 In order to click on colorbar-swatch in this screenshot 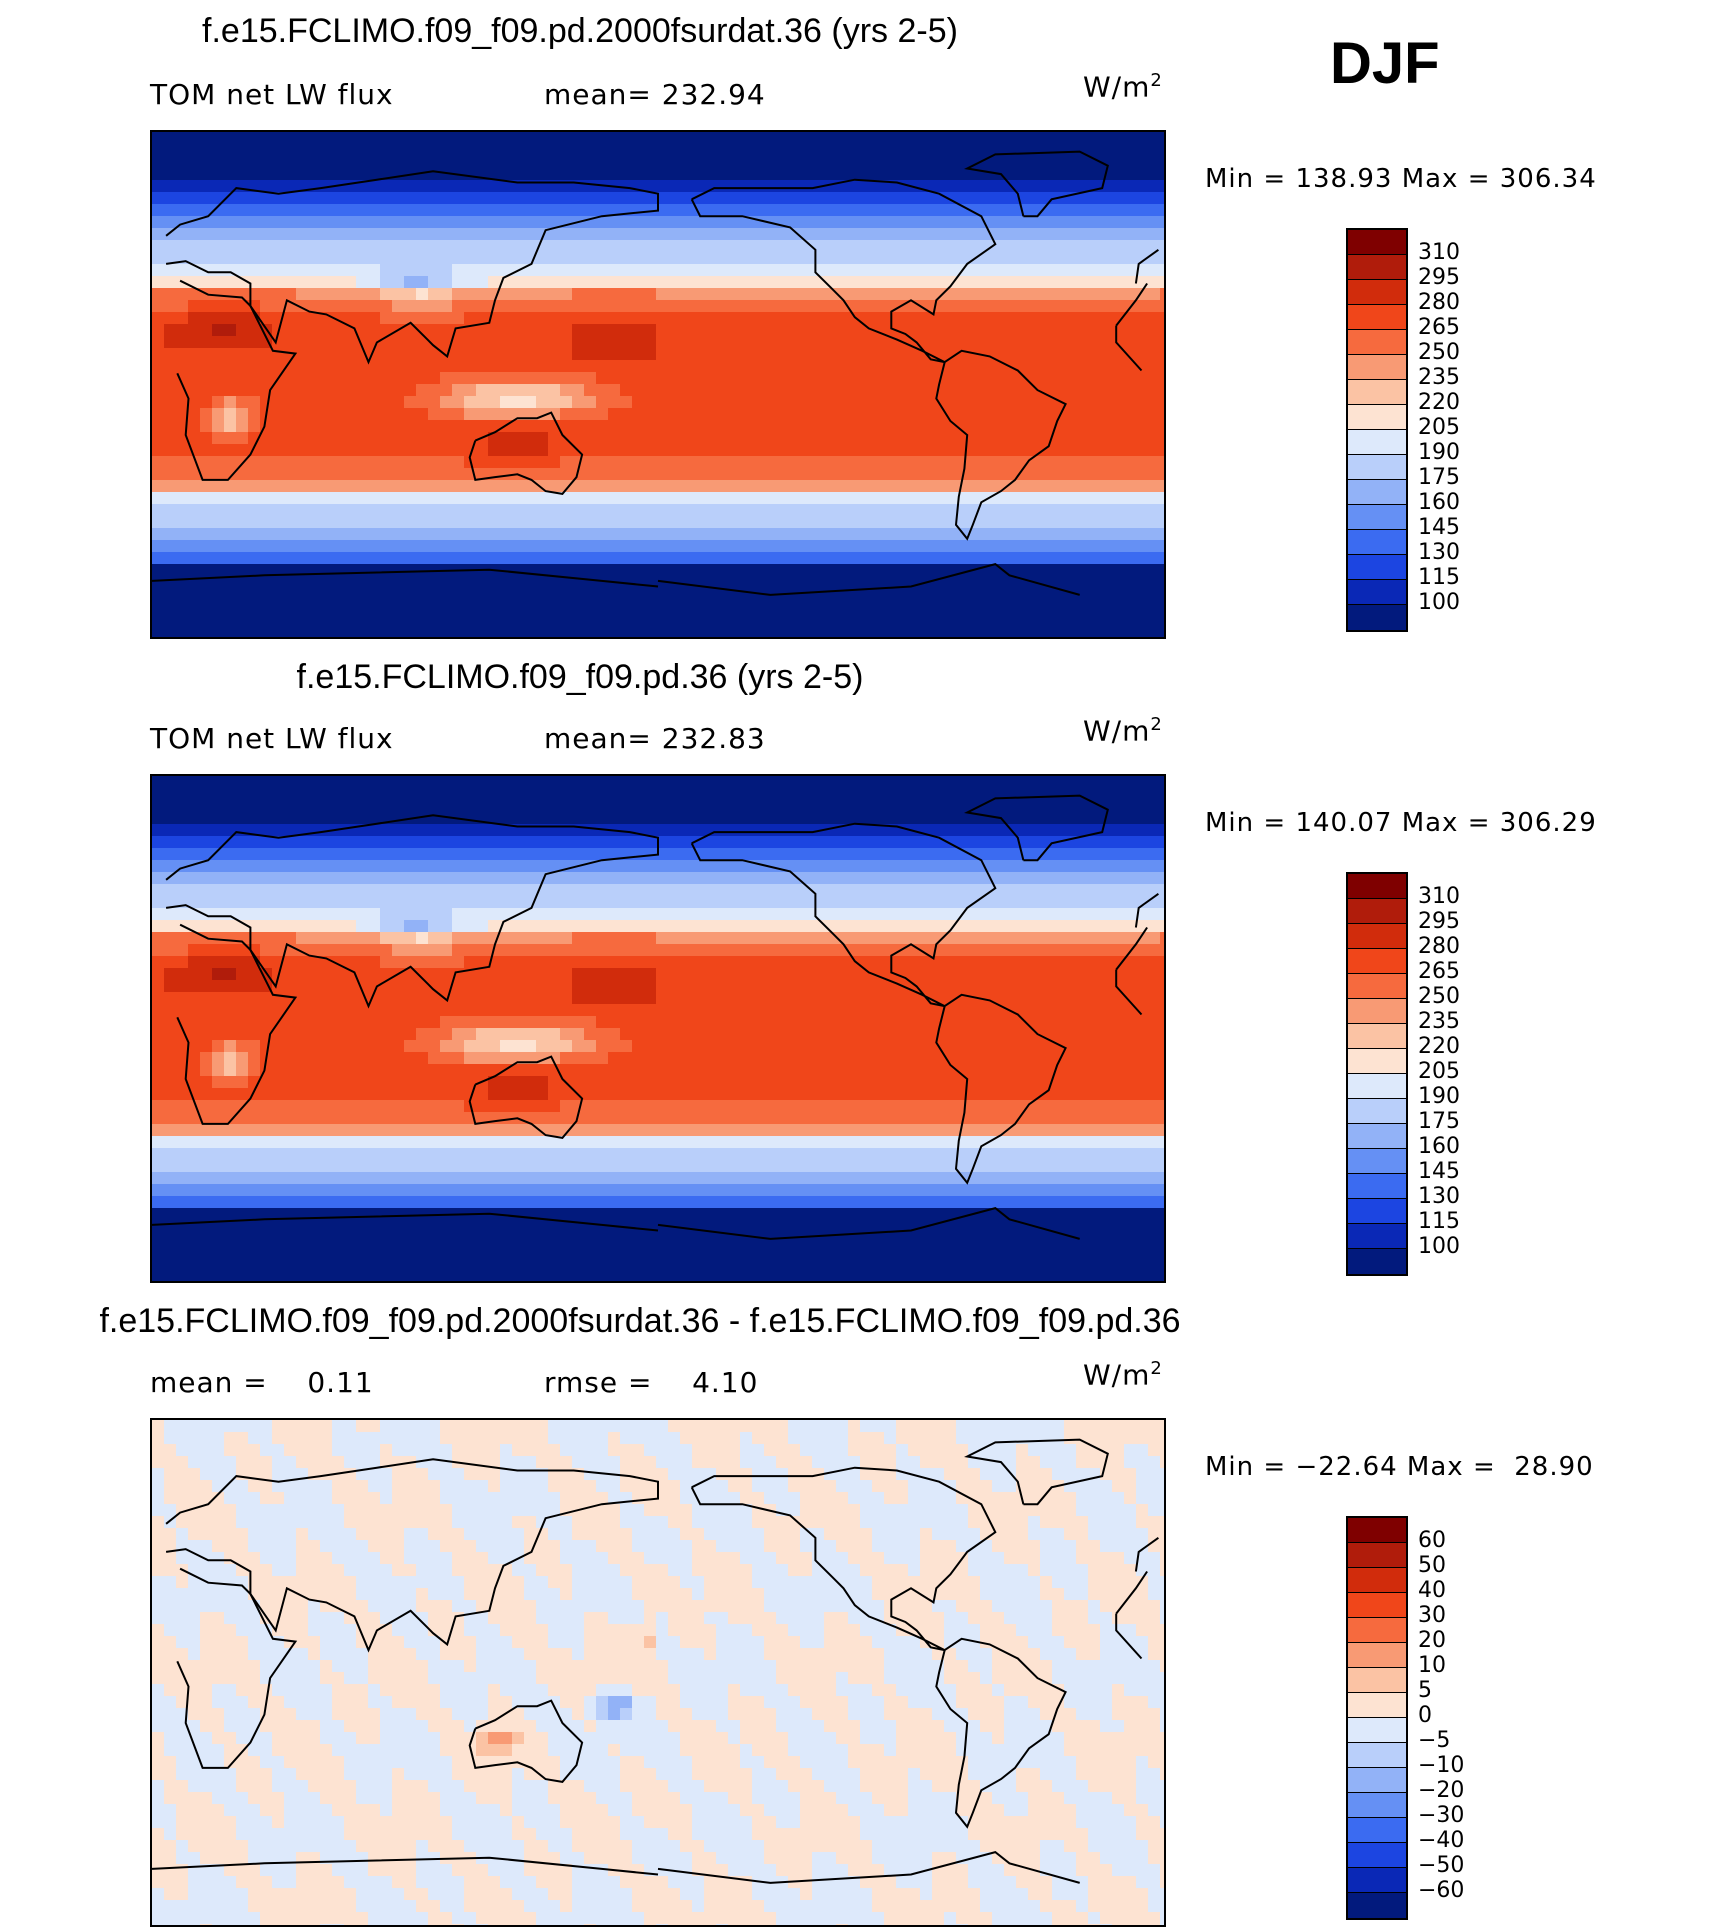, I will do `click(1377, 542)`.